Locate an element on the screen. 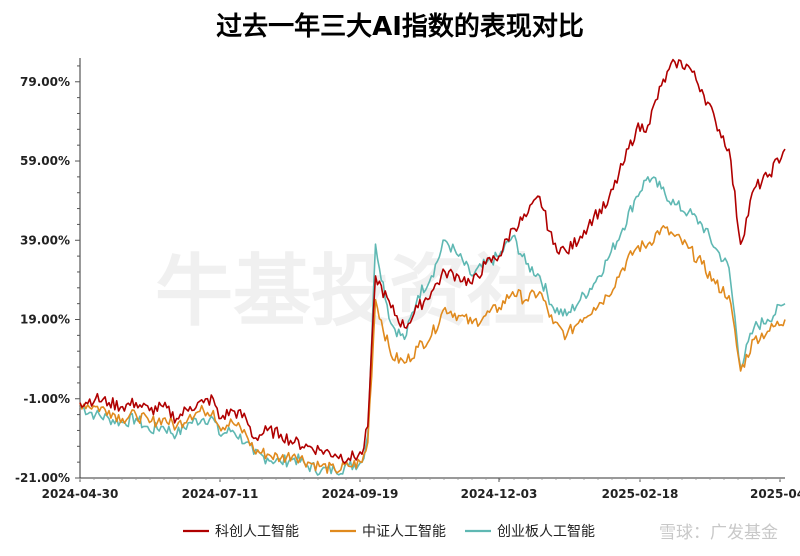  x-tick-label: 2025-02-18 is located at coordinates (640, 494).